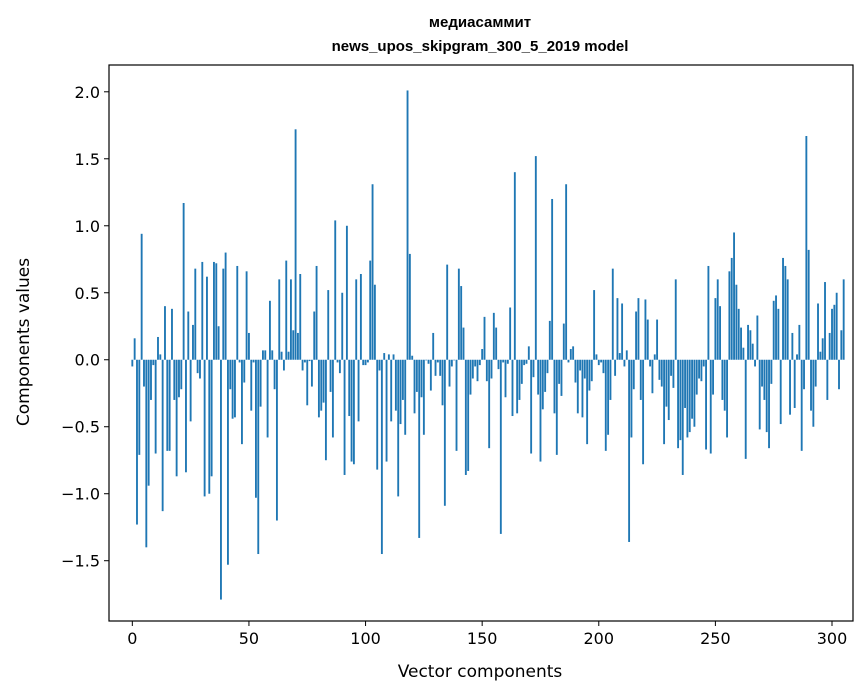 This screenshot has width=867, height=696. I want to click on chart-title: медиасаммит, so click(480, 22).